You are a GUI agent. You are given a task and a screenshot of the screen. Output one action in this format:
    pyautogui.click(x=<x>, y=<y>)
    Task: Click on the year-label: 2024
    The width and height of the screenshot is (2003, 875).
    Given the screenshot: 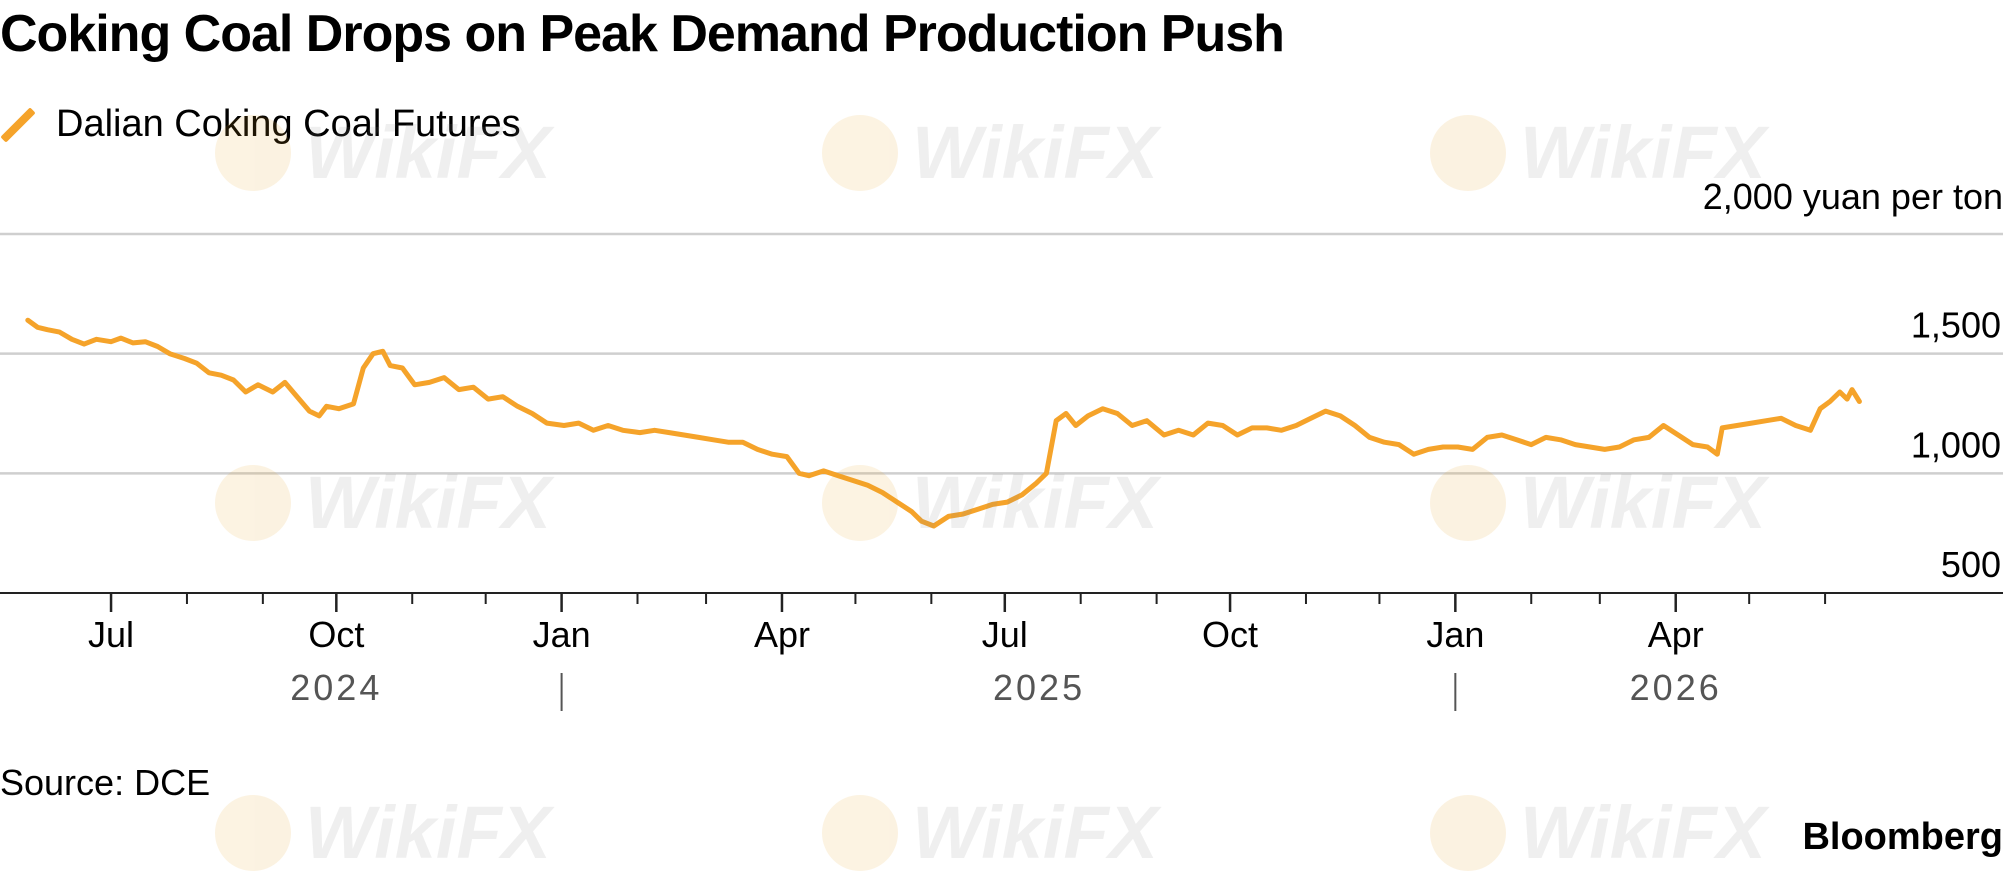 What is the action you would take?
    pyautogui.click(x=336, y=687)
    